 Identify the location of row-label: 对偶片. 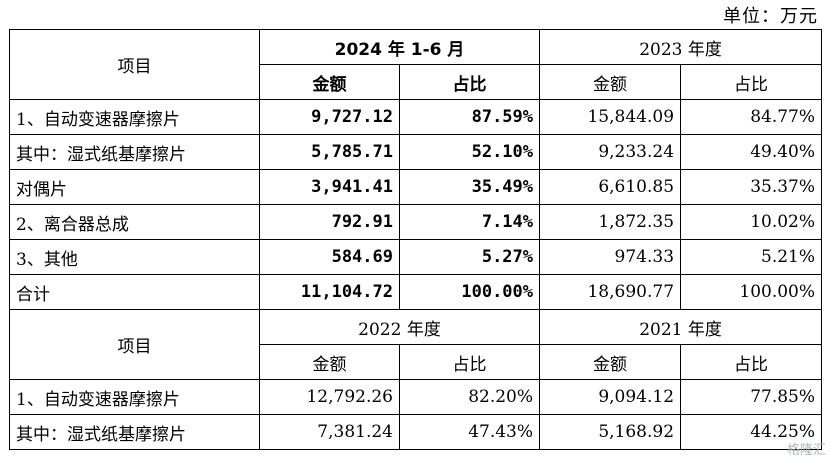
(134, 187).